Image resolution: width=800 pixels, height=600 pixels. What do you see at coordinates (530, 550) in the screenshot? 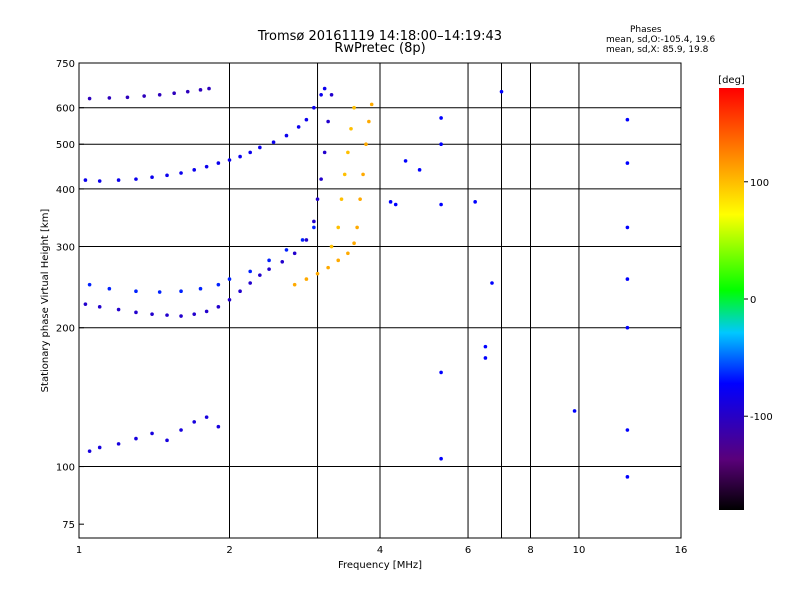
I see `x-tick-label: 8` at bounding box center [530, 550].